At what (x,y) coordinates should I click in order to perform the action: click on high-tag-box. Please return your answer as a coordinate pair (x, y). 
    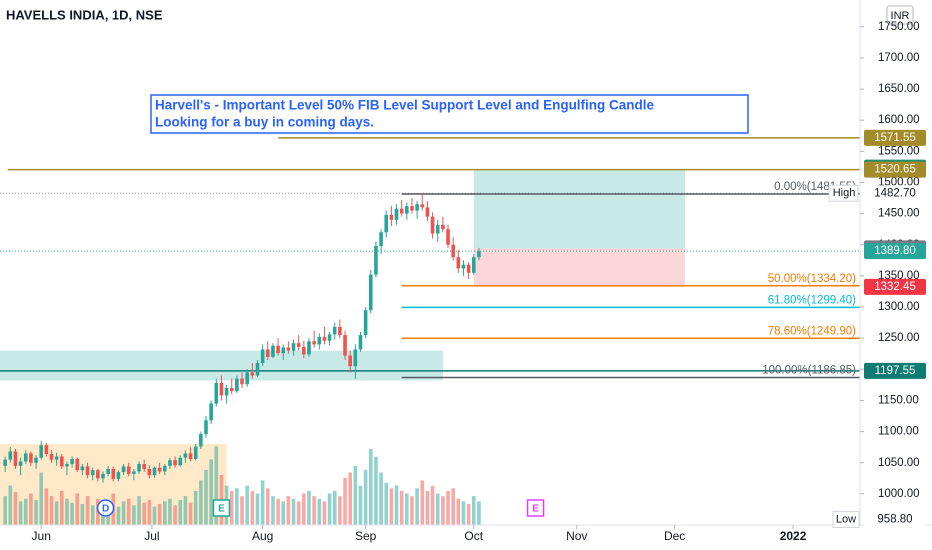
    Looking at the image, I should click on (843, 193).